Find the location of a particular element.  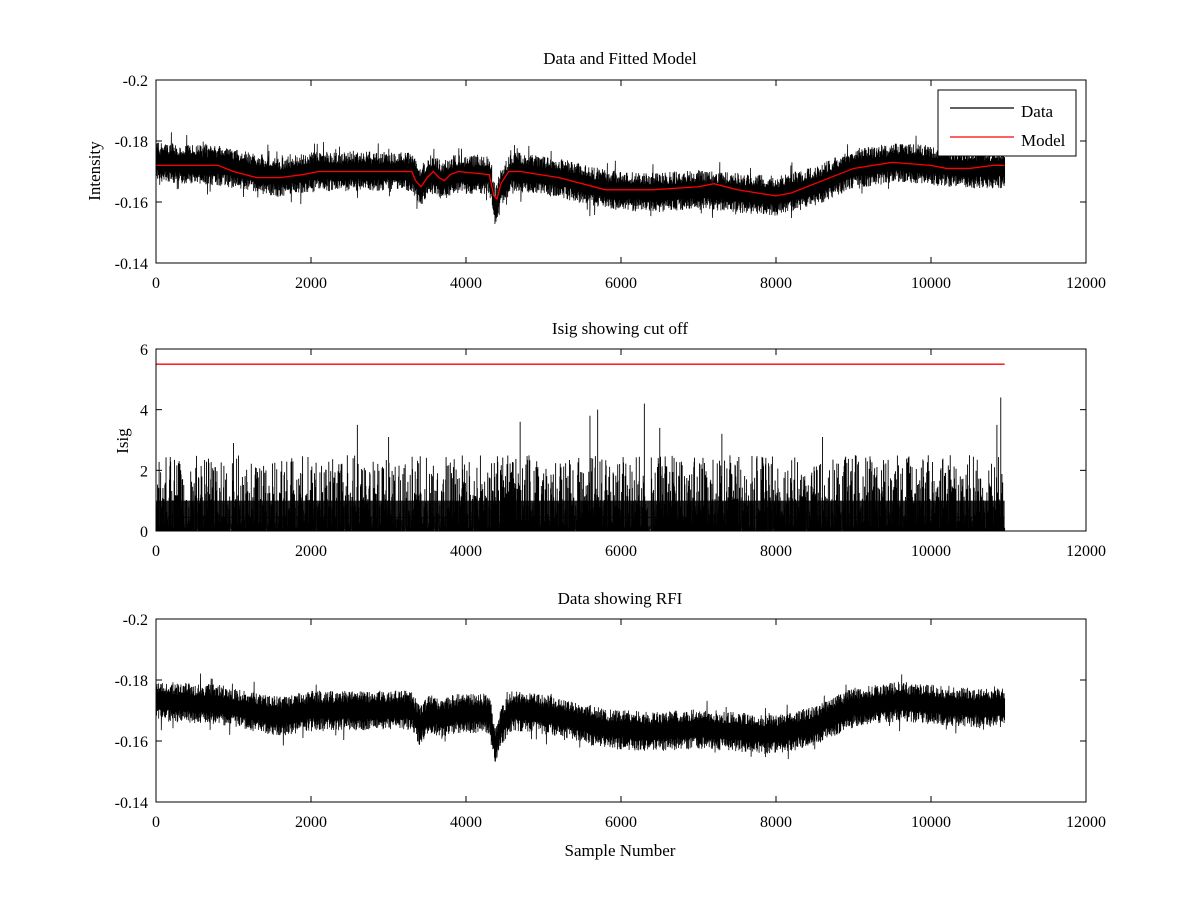

legend: Data Model is located at coordinates (1007, 123).